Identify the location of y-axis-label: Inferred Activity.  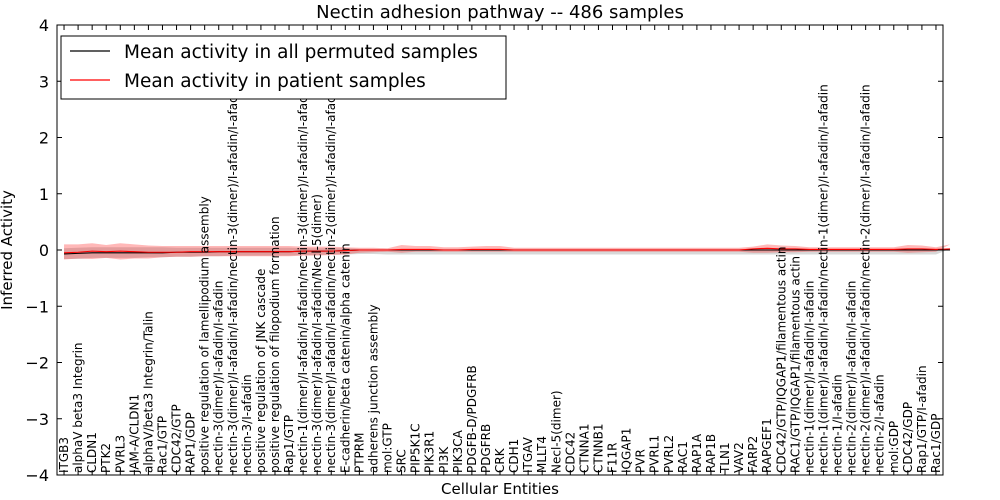
(8, 250).